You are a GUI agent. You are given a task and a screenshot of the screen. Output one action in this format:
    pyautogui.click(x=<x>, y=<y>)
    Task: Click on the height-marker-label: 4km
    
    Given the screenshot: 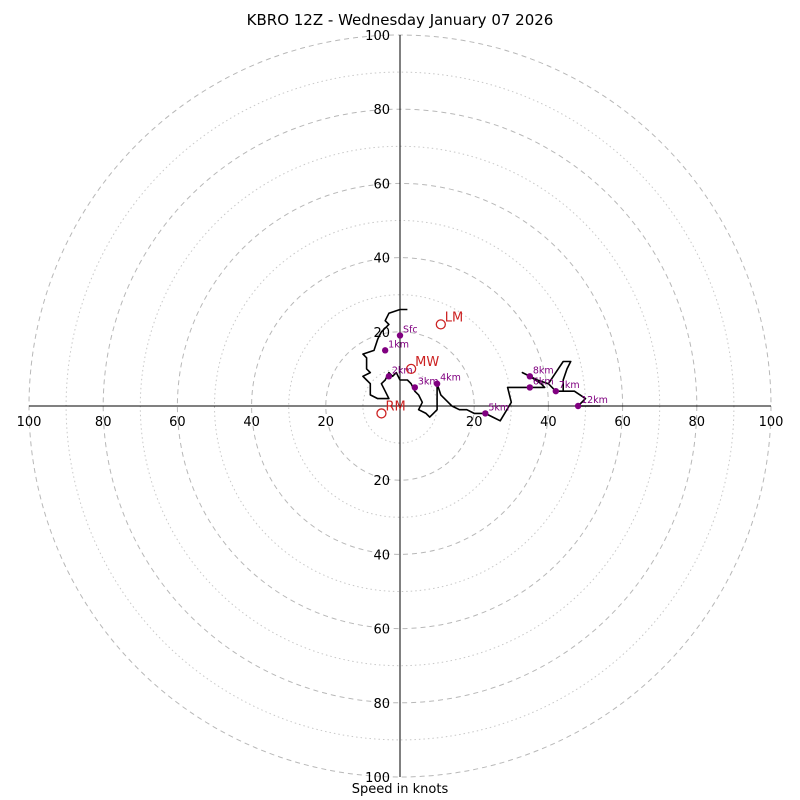 What is the action you would take?
    pyautogui.click(x=450, y=378)
    